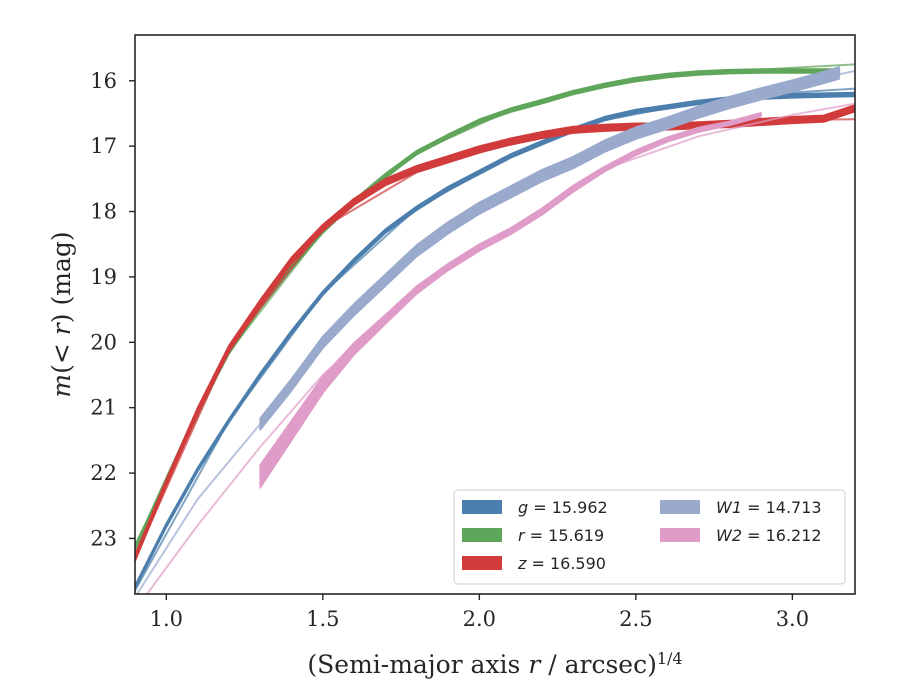  Describe the element at coordinates (680, 507) in the screenshot. I see `legend-swatch-w1` at that location.